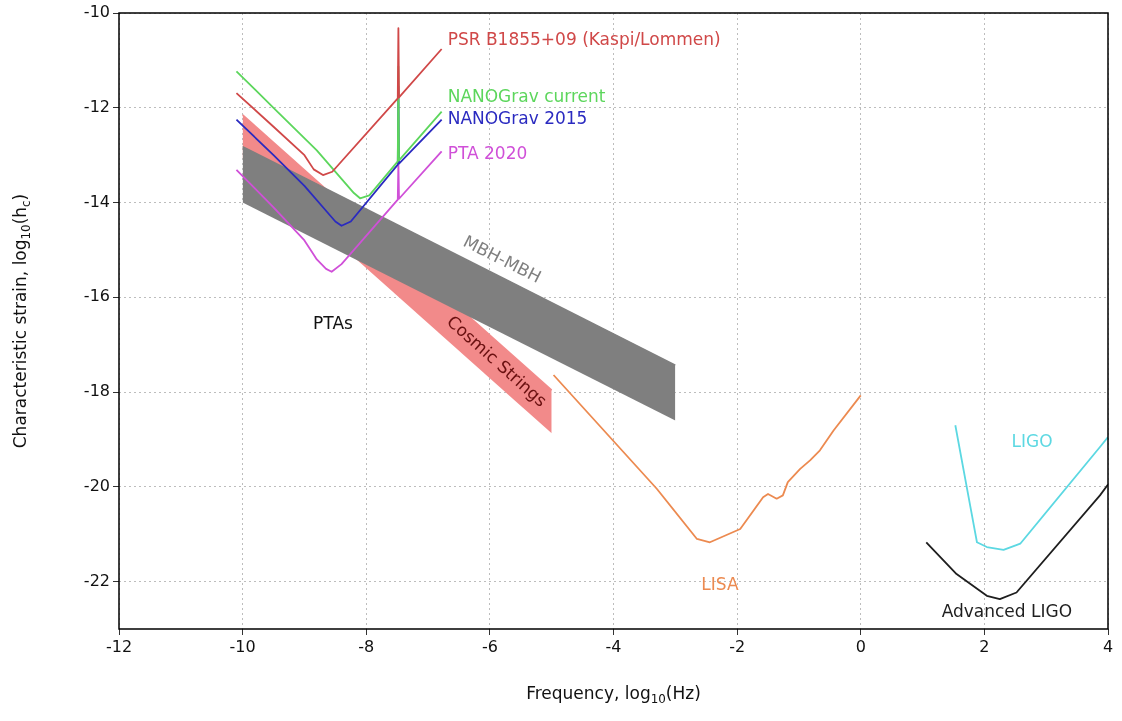  What do you see at coordinates (737, 646) in the screenshot?
I see `x-tick-label: -2` at bounding box center [737, 646].